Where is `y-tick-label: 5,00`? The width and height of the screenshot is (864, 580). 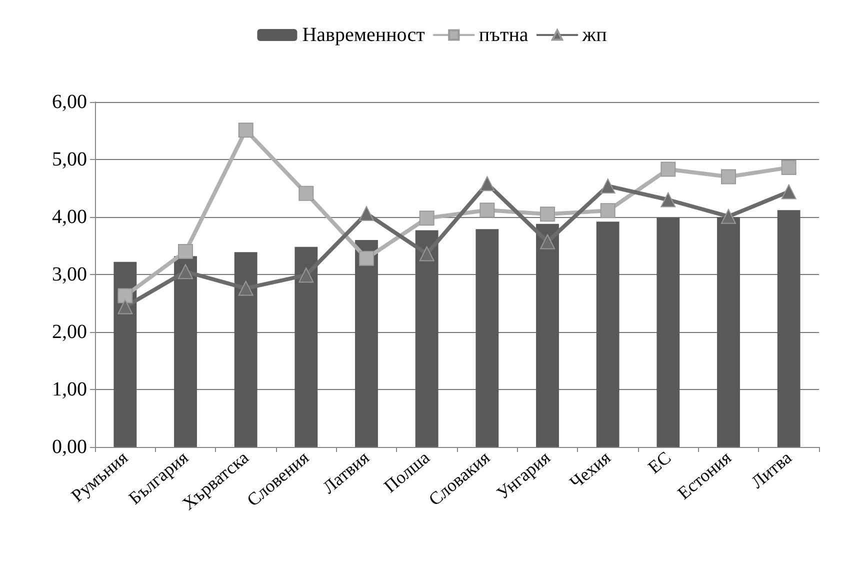 y-tick-label: 5,00 is located at coordinates (69, 159).